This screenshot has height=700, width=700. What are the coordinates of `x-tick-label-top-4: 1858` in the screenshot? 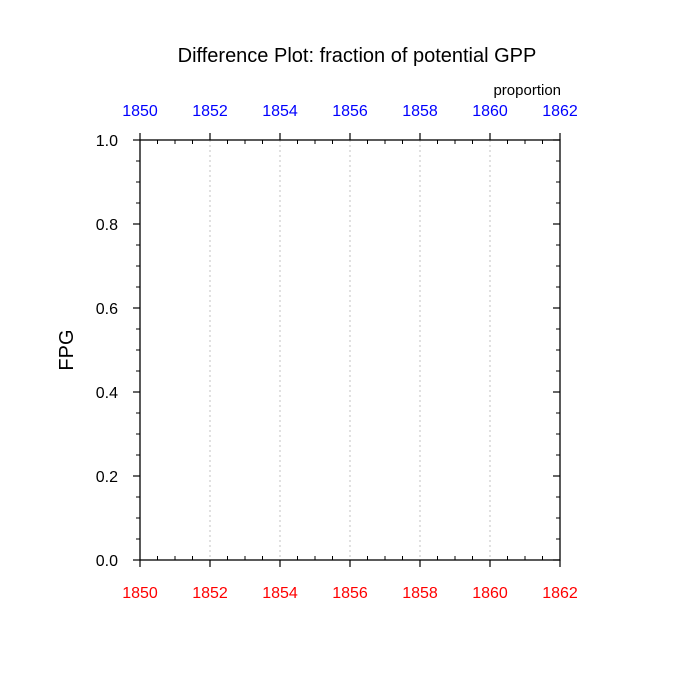 It's located at (420, 111).